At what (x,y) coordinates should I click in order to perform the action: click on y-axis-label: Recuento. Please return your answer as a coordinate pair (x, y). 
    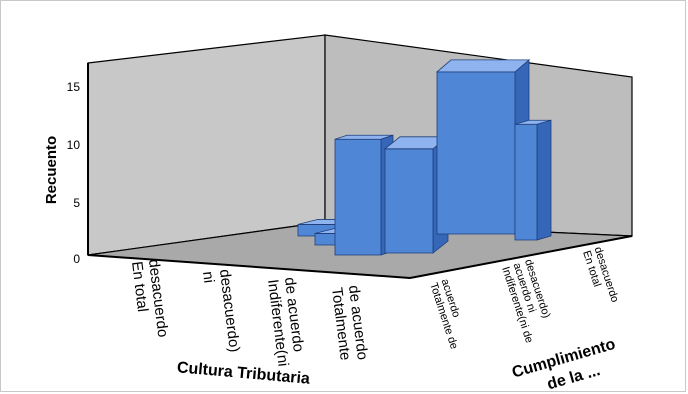
    Looking at the image, I should click on (51, 170).